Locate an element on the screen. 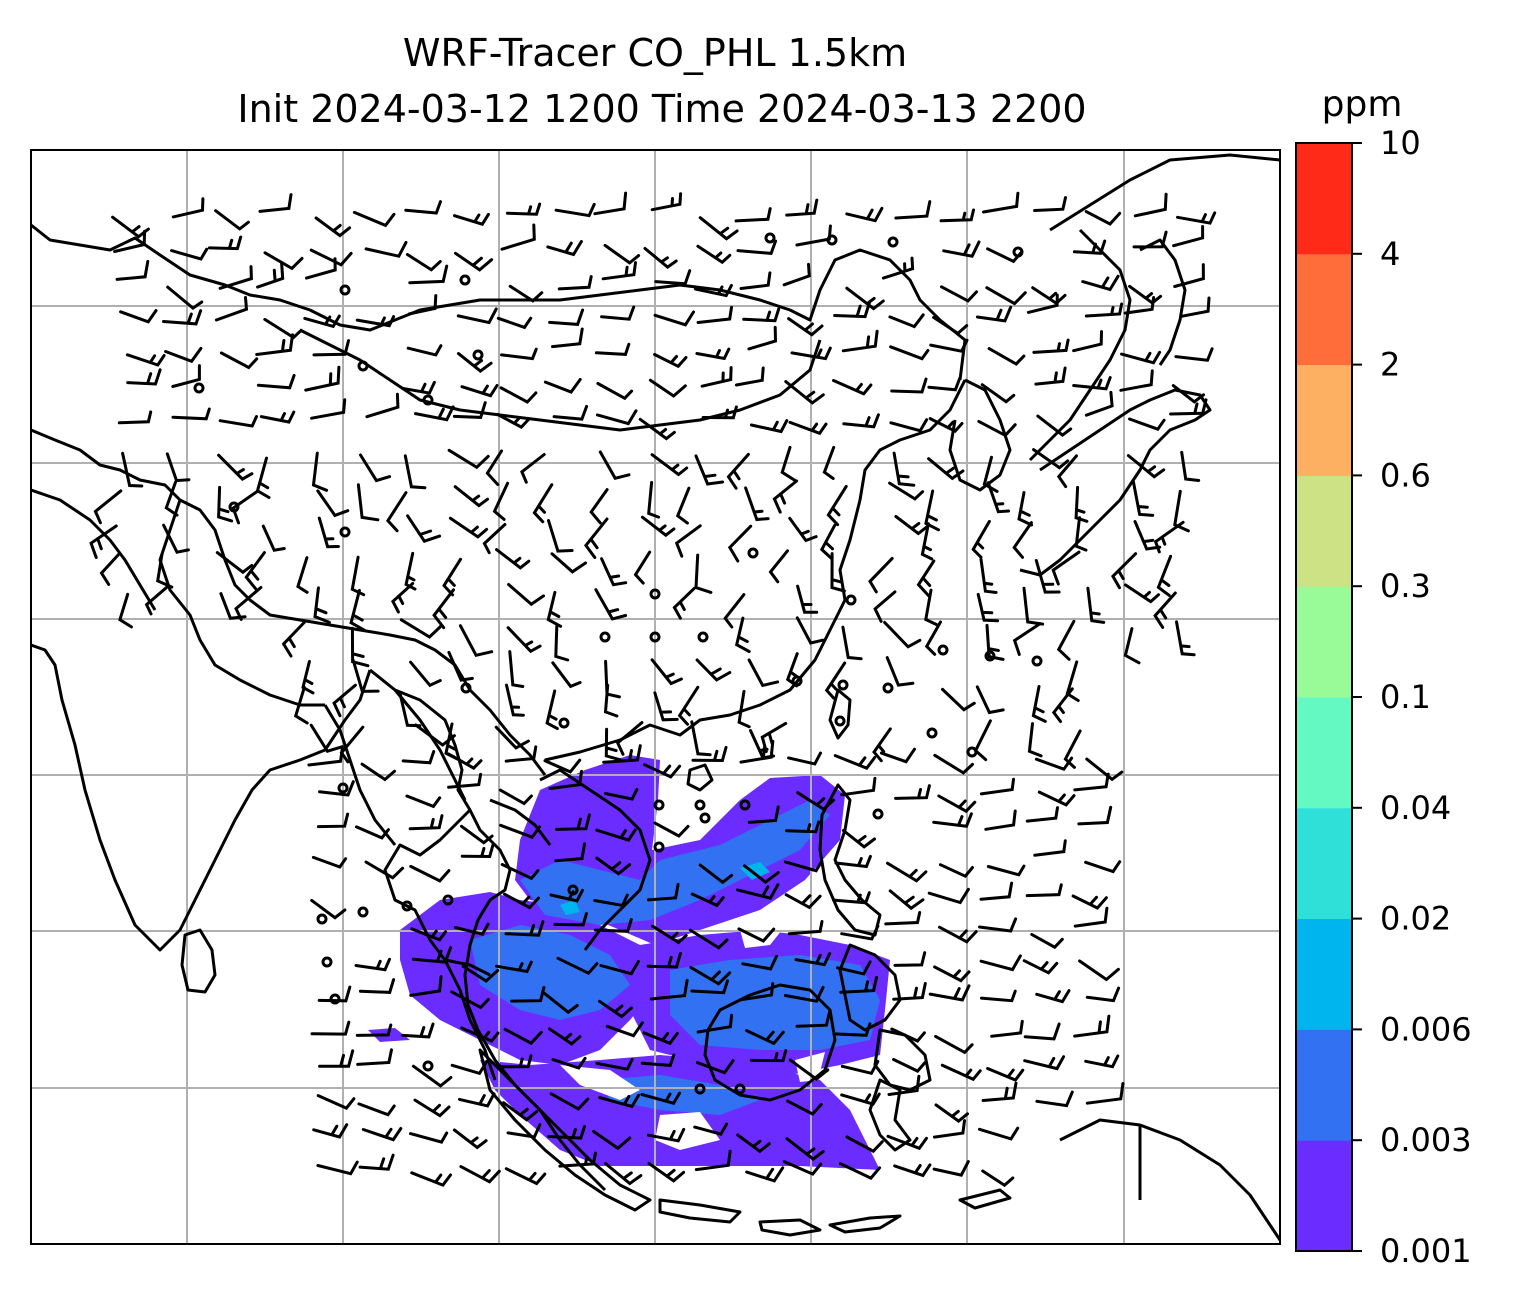 The image size is (1528, 1306). border-myanmar is located at coordinates (360, 775).